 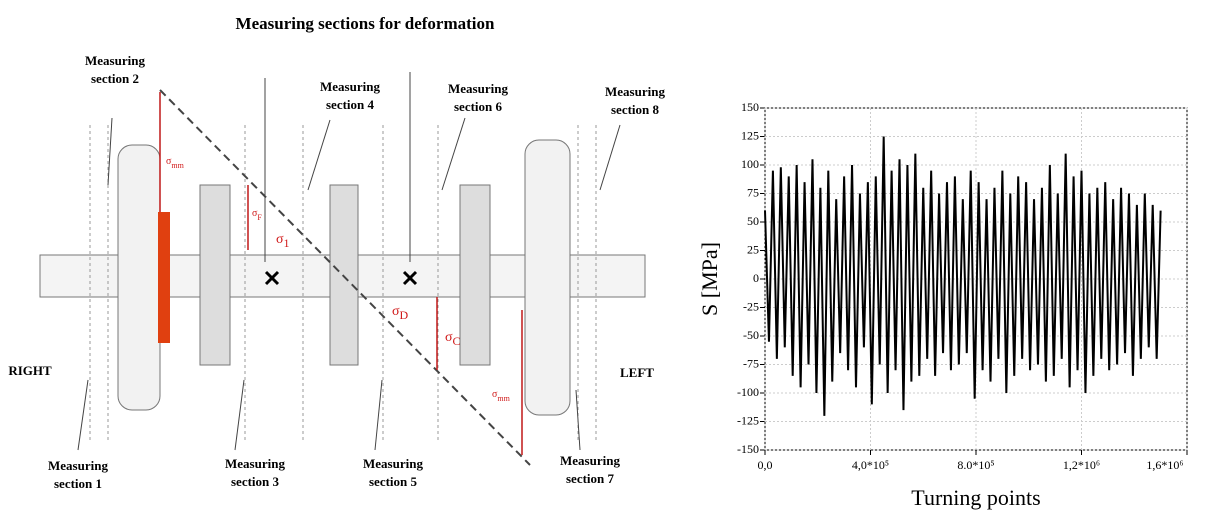 What do you see at coordinates (635, 109) in the screenshot?
I see `section-label: section 8` at bounding box center [635, 109].